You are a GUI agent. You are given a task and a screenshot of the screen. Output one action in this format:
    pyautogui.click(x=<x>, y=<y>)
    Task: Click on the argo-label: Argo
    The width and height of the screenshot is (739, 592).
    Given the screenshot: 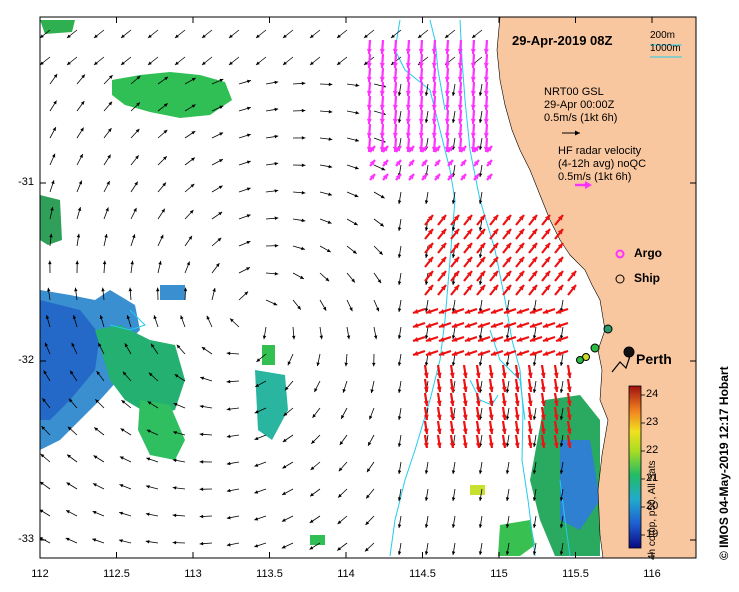 What is the action you would take?
    pyautogui.click(x=648, y=253)
    